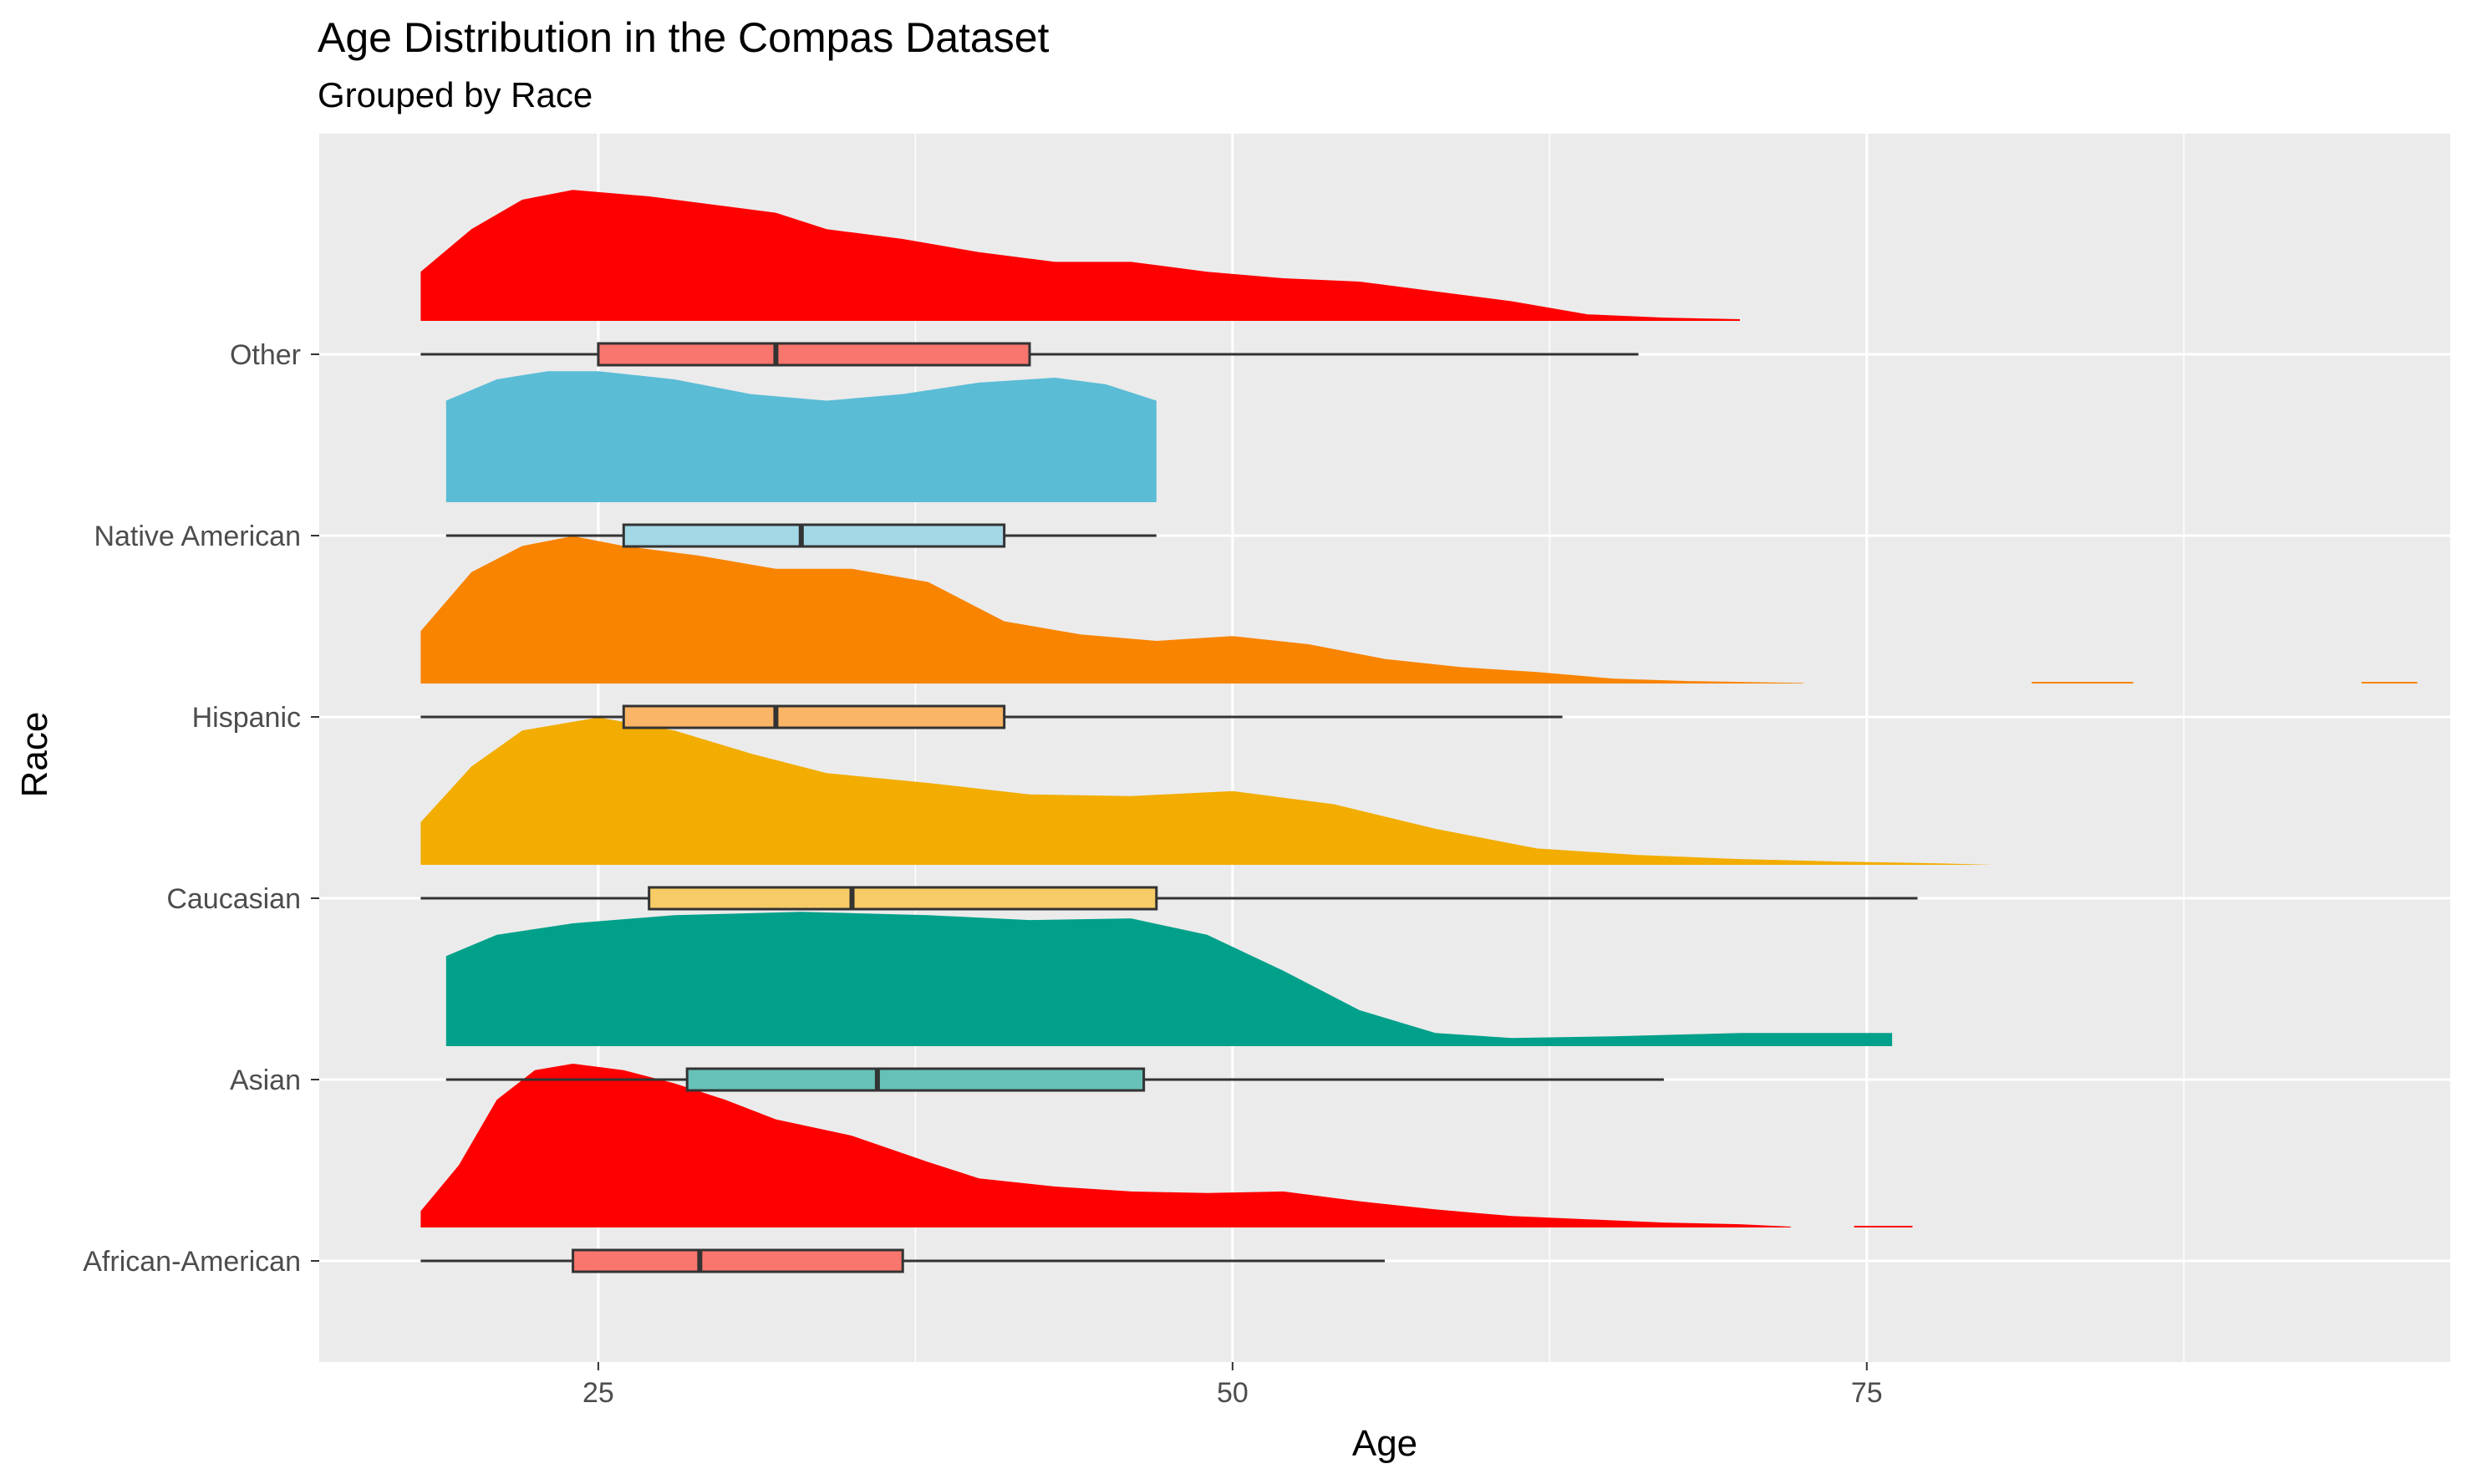 The height and width of the screenshot is (1484, 2467). I want to click on box-caucasian, so click(903, 898).